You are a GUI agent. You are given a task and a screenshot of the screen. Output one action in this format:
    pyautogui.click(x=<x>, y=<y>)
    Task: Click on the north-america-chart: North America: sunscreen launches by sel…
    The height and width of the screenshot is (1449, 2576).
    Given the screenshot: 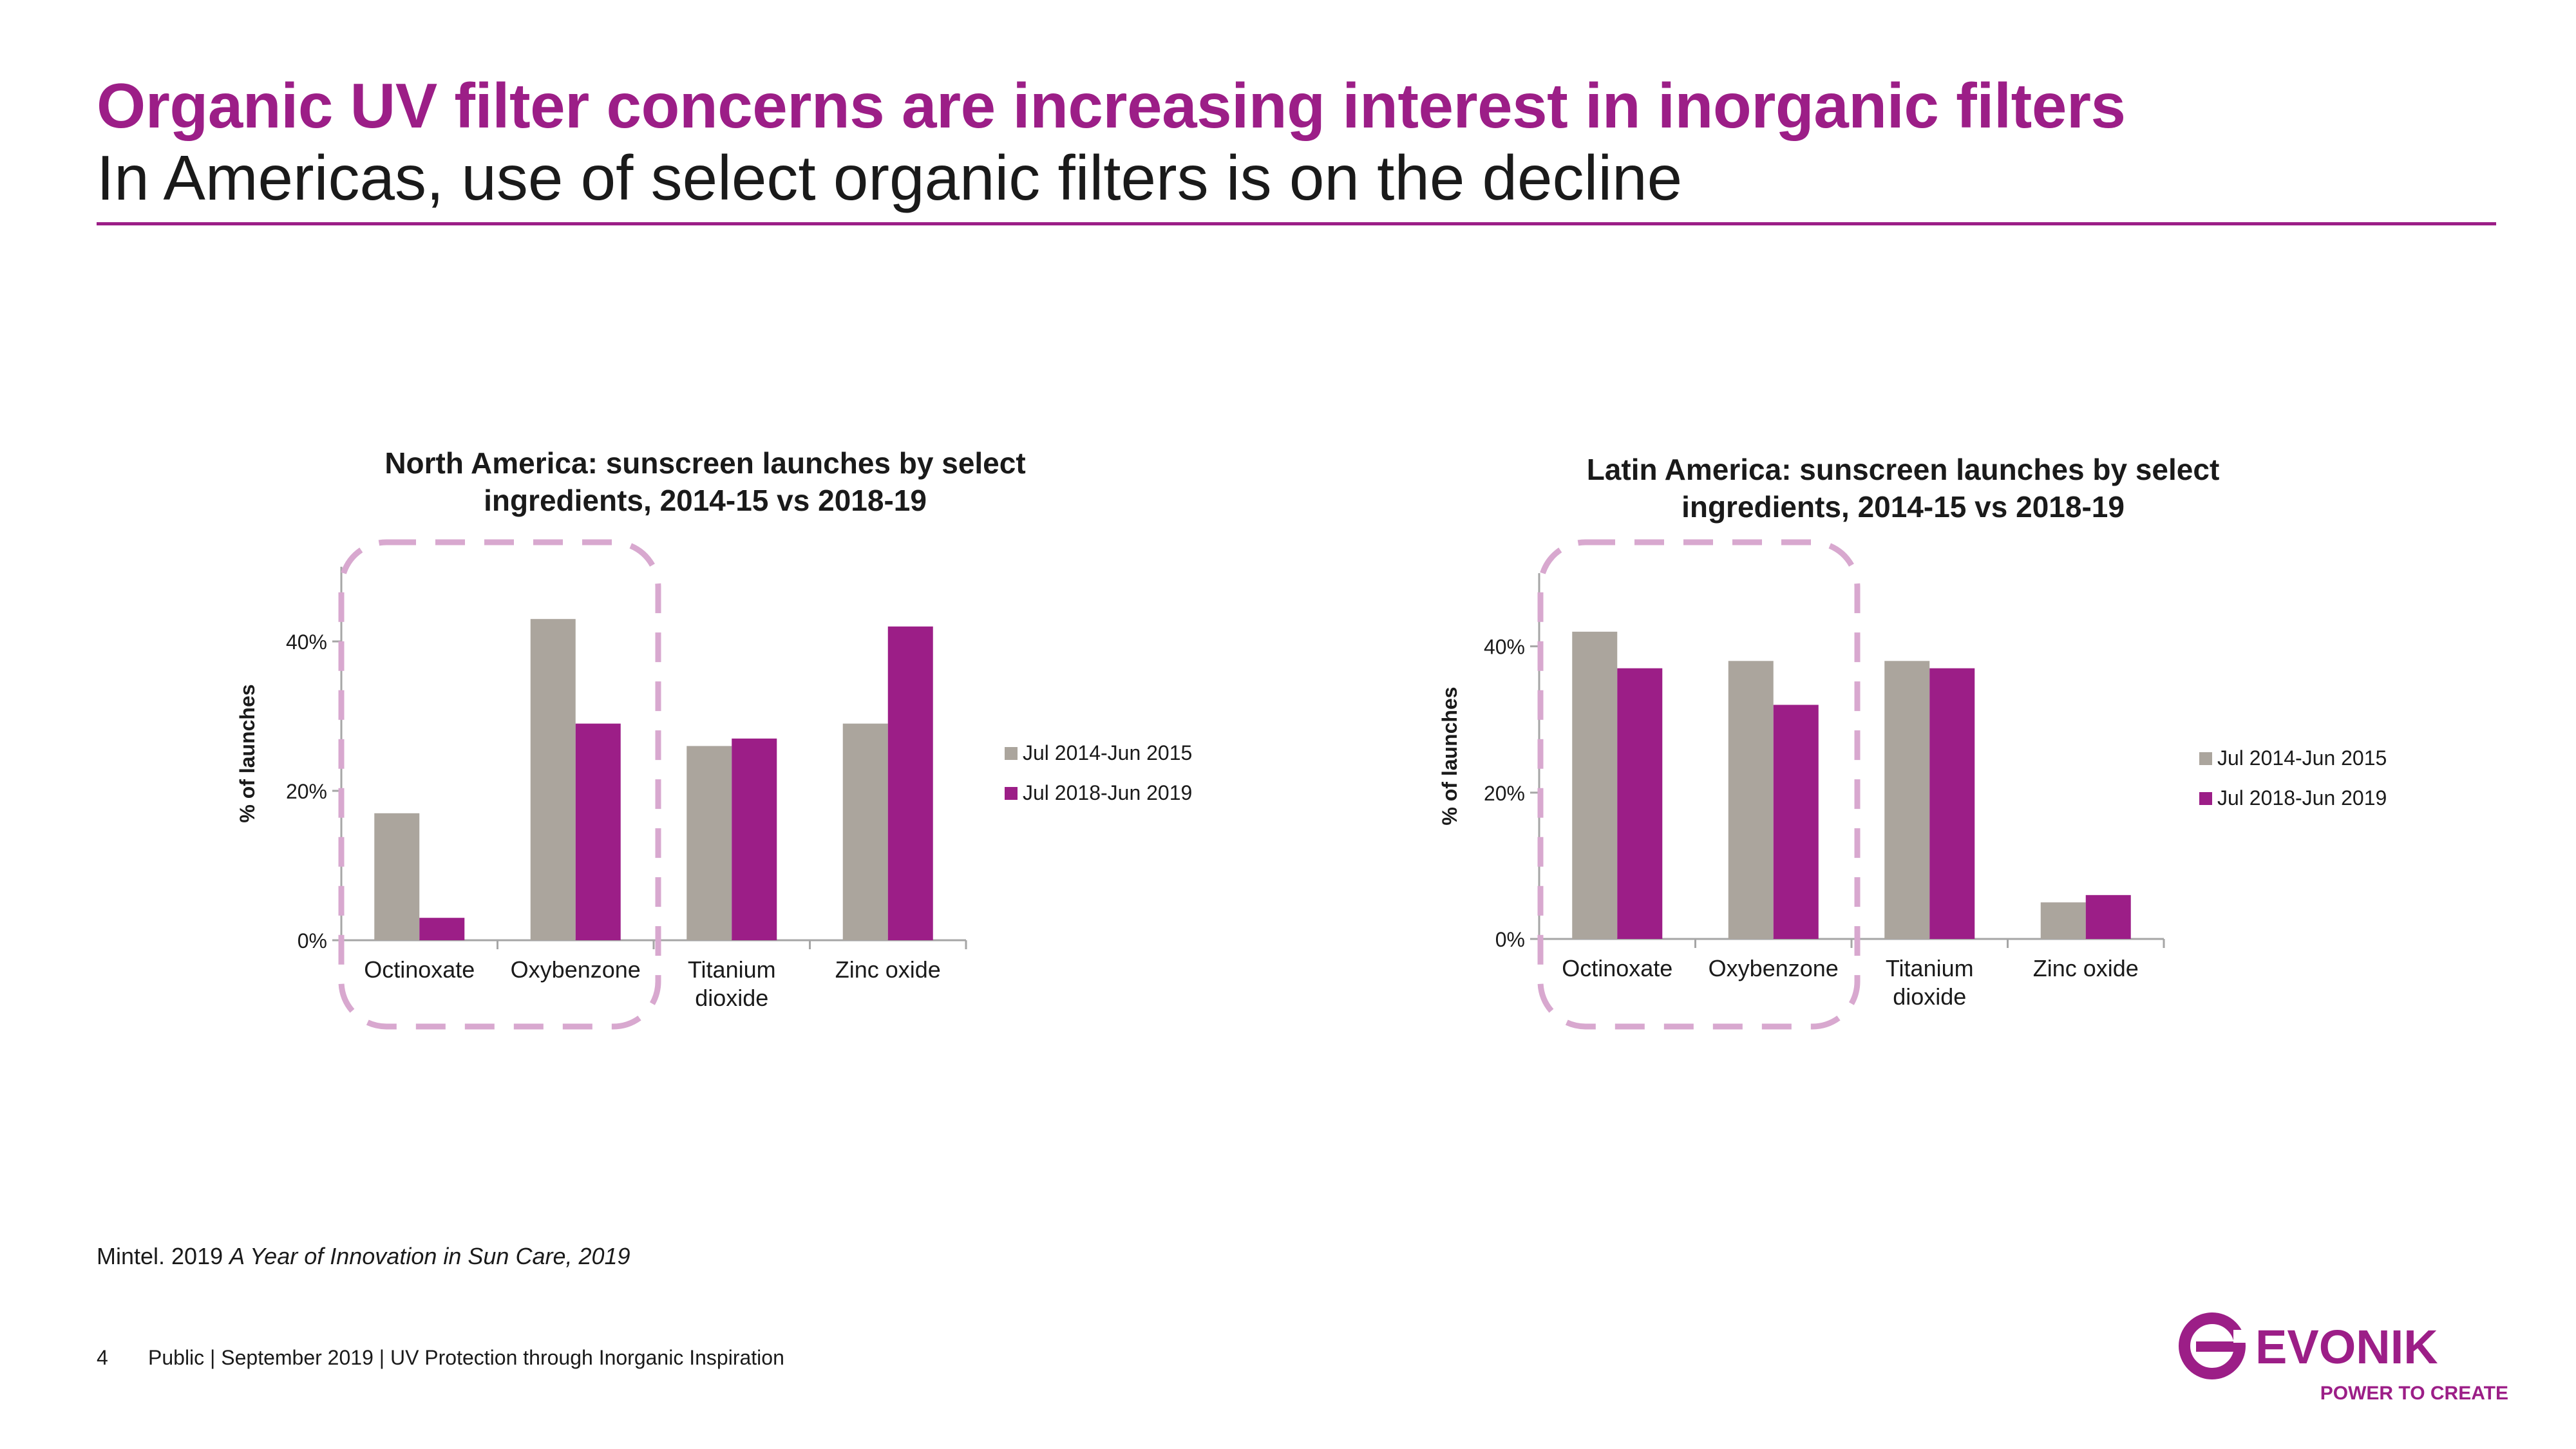 What is the action you would take?
    pyautogui.click(x=714, y=738)
    